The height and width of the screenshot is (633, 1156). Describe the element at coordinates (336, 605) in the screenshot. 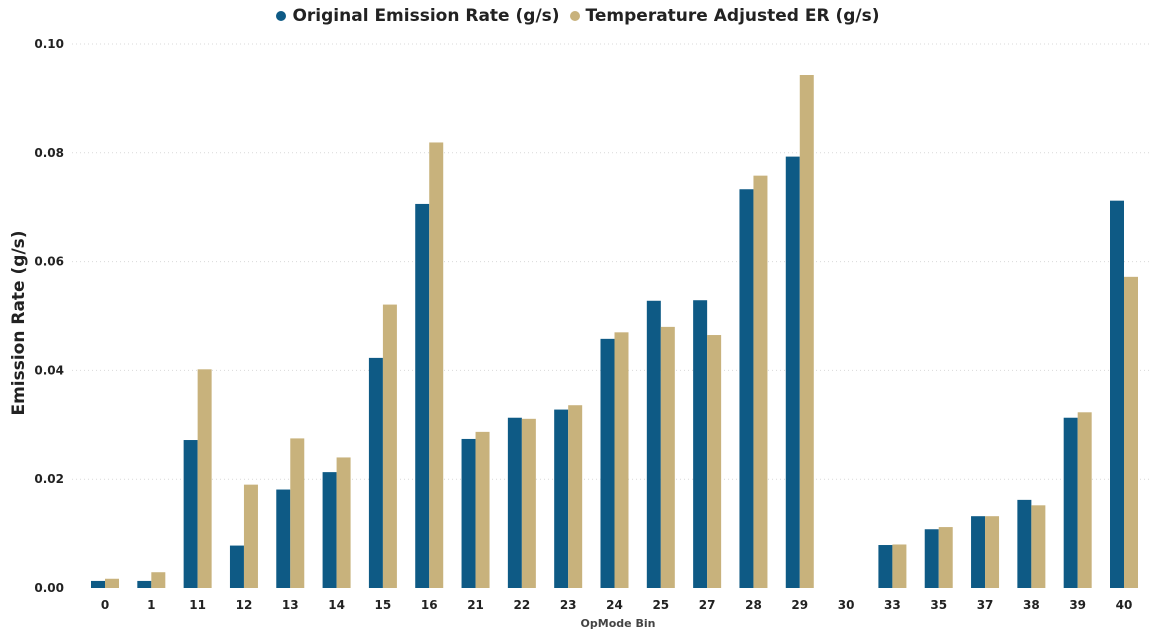

I see `x-tick-label: 14` at that location.